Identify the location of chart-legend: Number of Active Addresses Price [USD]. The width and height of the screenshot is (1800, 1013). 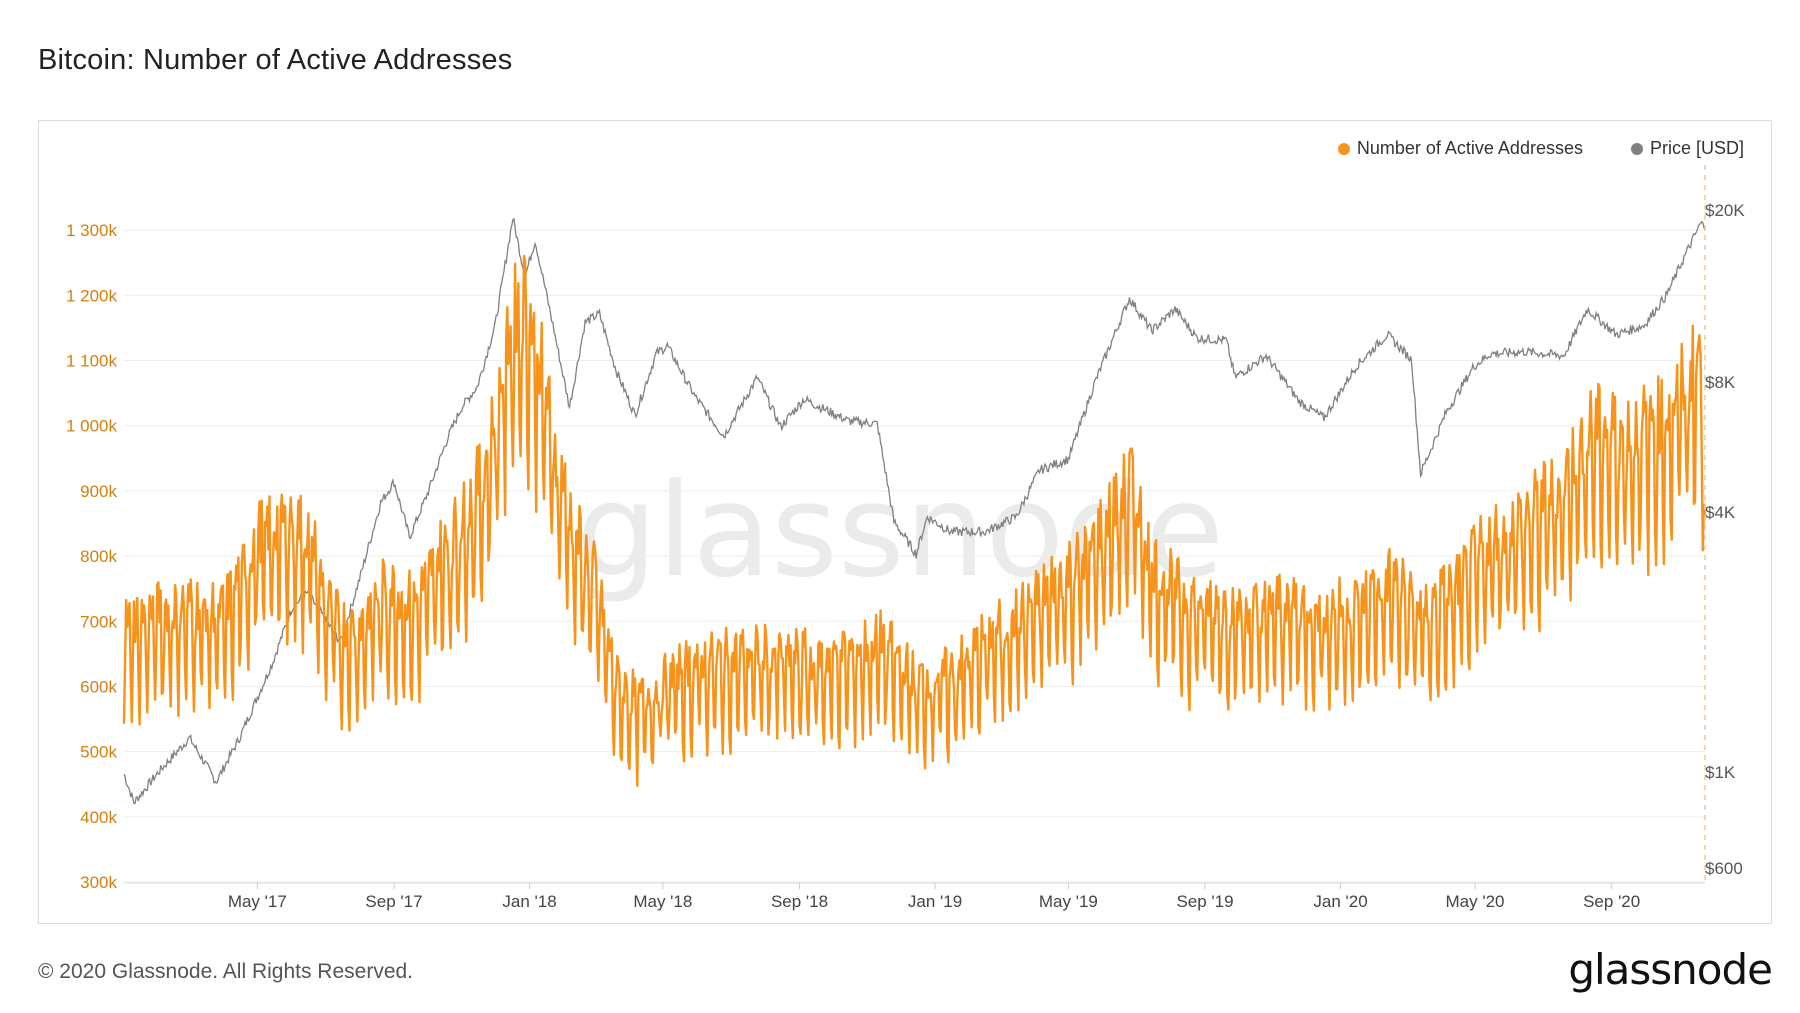
(1540, 148).